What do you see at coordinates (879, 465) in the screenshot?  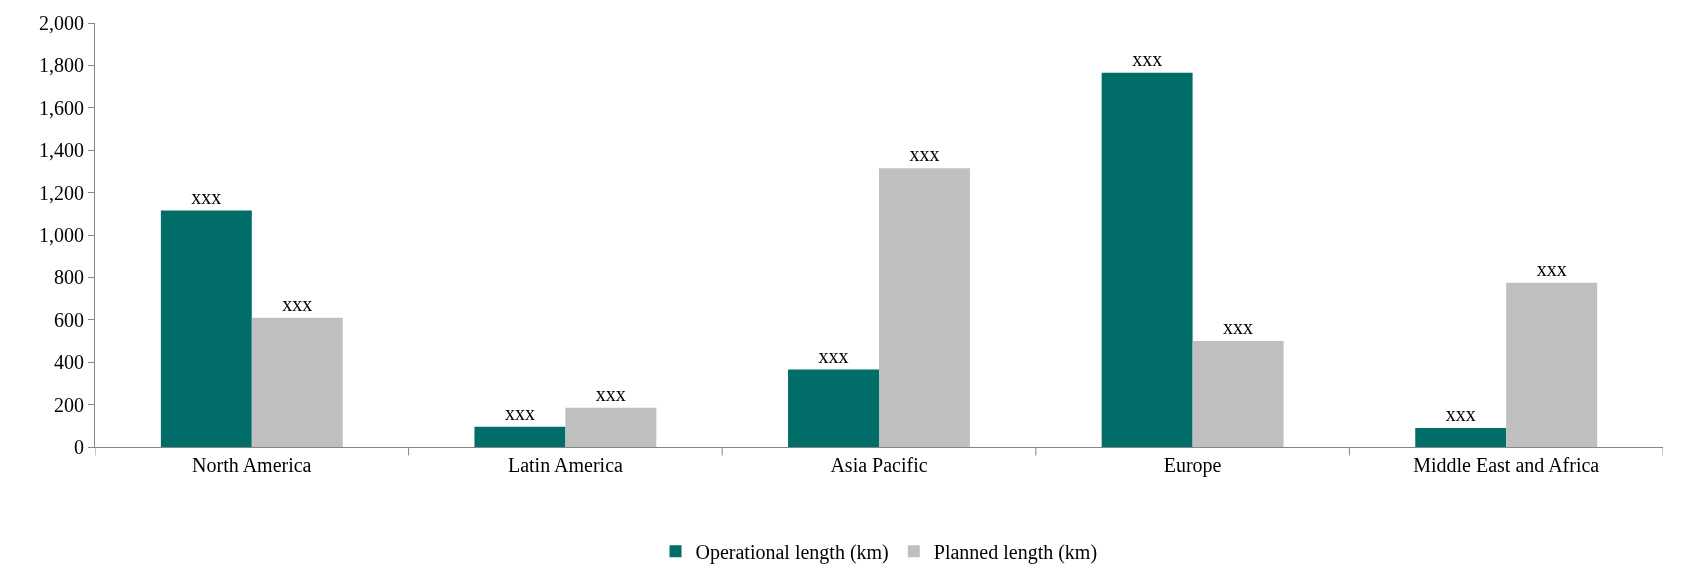 I see `x-tick-label: Asia Pacific` at bounding box center [879, 465].